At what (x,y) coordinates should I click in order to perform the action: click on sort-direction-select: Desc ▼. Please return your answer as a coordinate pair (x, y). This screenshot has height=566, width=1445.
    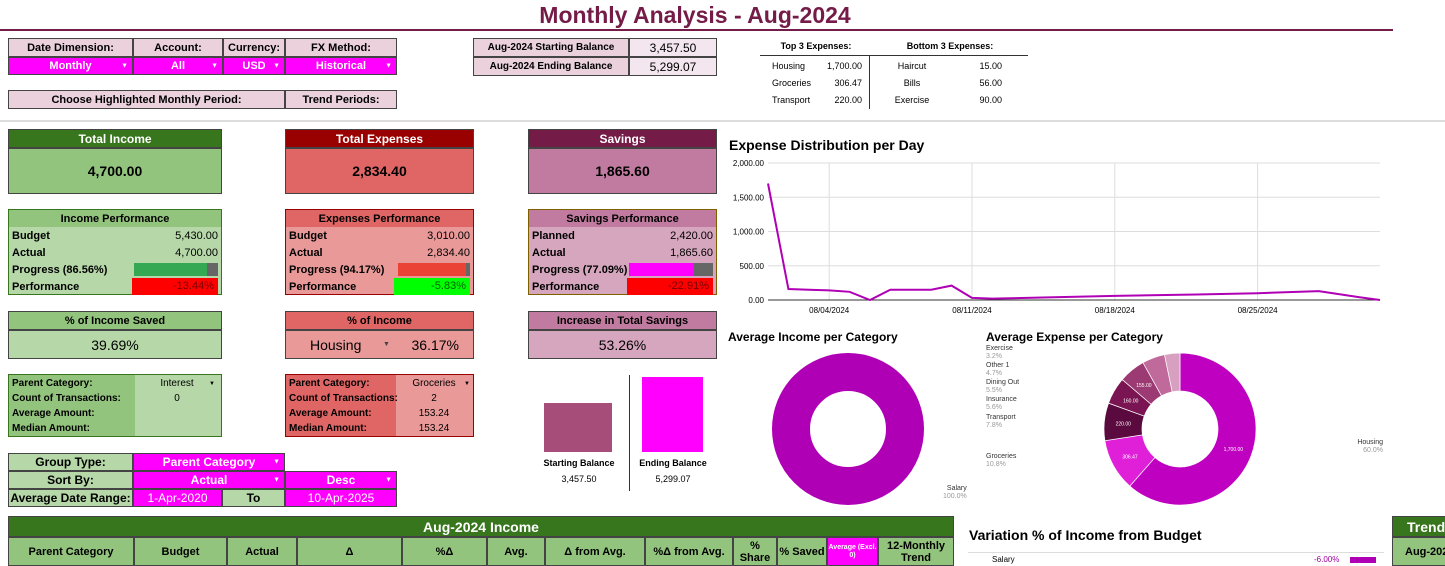
    Looking at the image, I should click on (341, 480).